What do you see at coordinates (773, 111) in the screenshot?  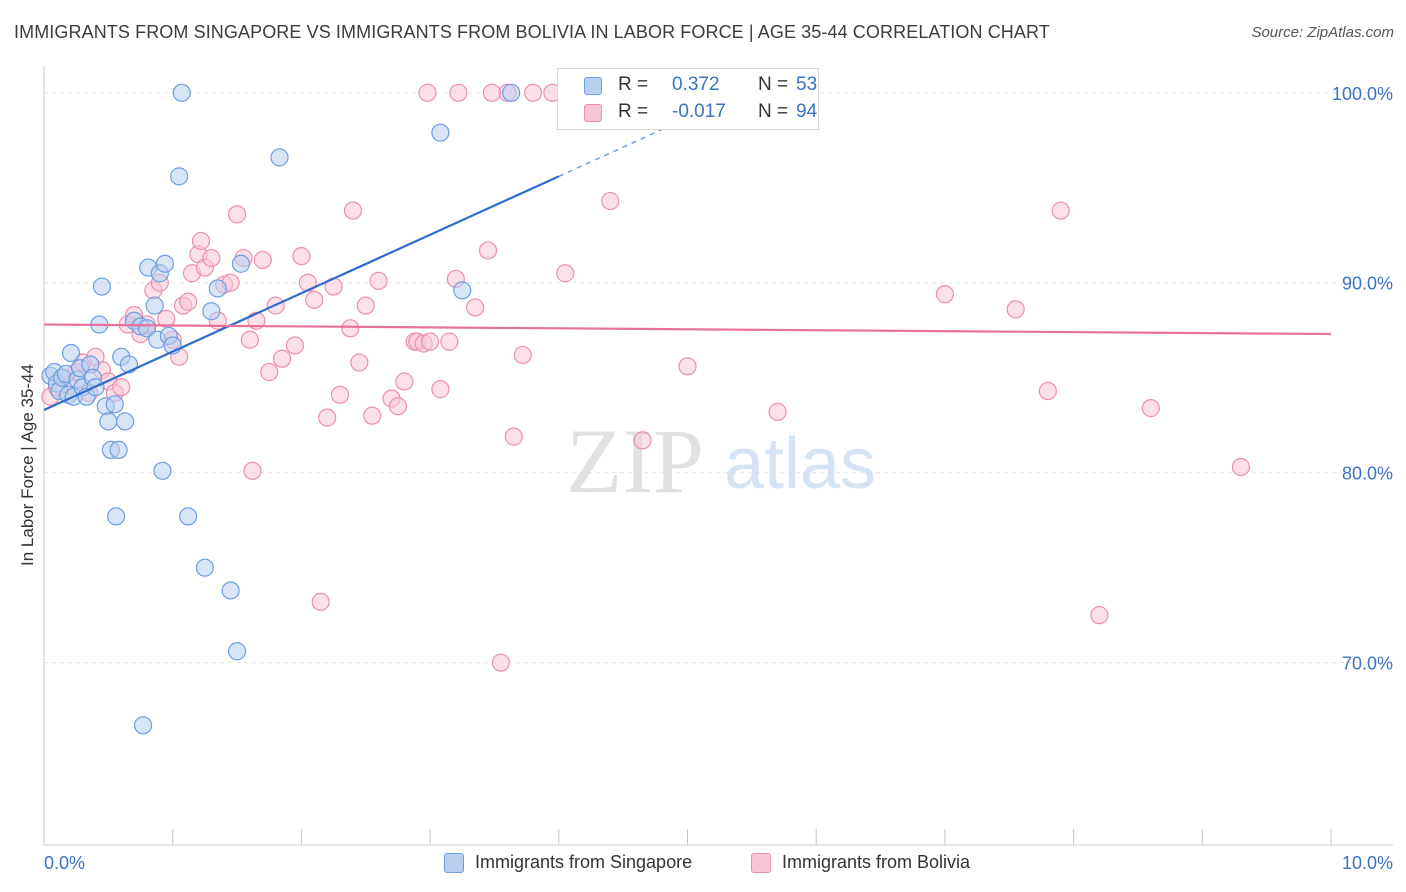 I see `legend-n-label: N =` at bounding box center [773, 111].